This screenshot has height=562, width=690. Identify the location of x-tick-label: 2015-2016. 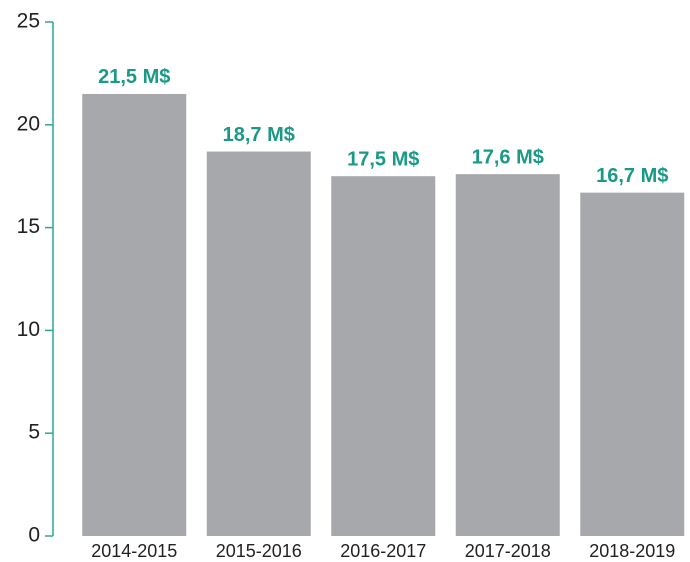
(259, 551).